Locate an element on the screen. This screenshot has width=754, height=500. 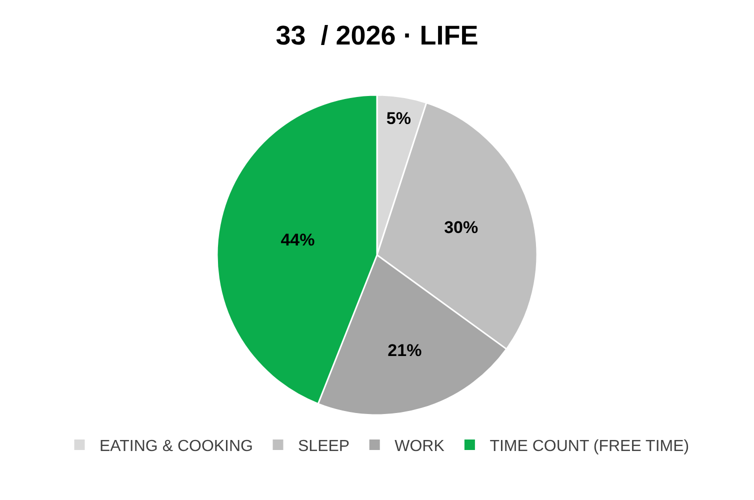
legend-label: SLEEP is located at coordinates (324, 446).